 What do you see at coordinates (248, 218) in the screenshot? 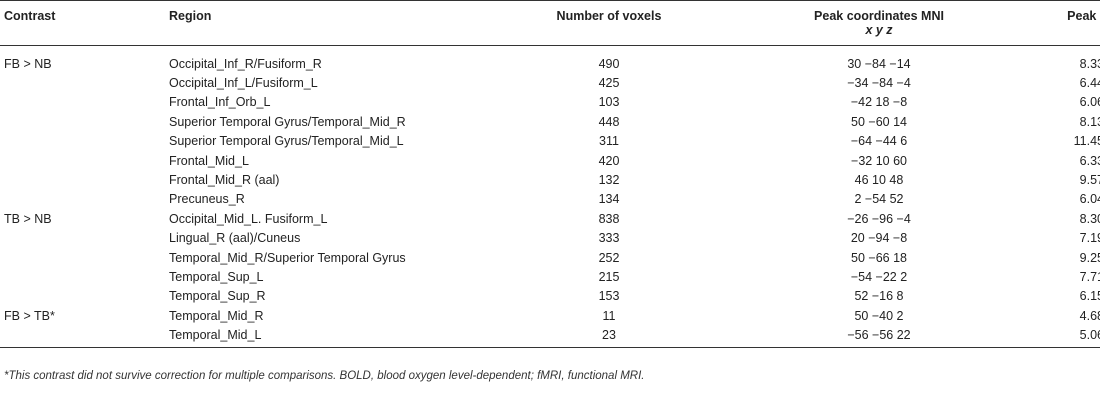
I see `cell-region: Occipital_Mid_L. Fusiform_L` at bounding box center [248, 218].